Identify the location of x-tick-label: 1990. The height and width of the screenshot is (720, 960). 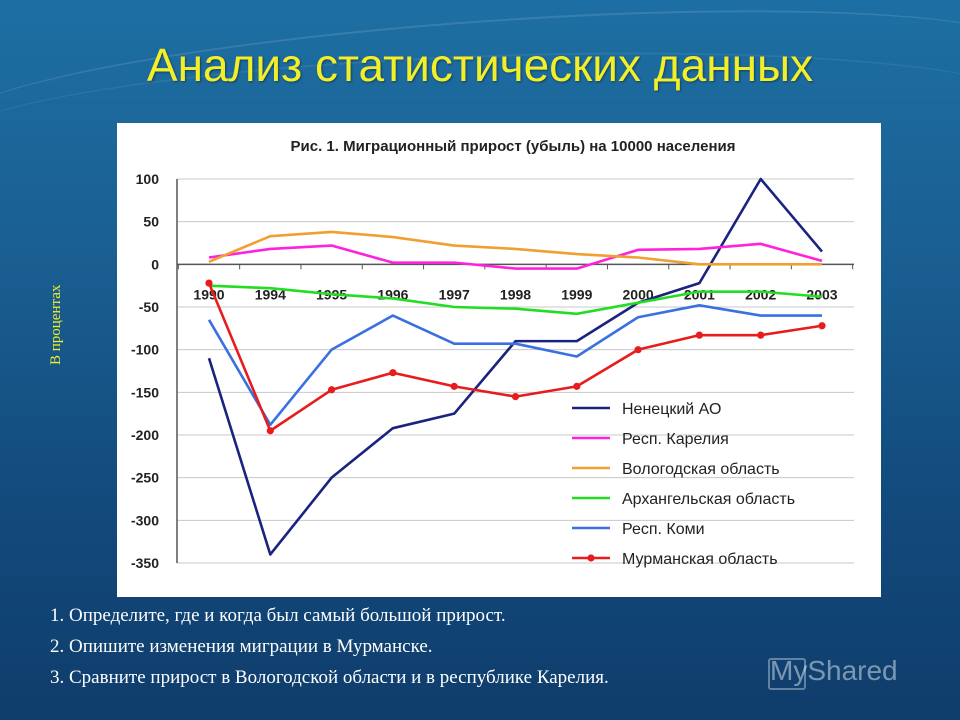
(208, 294).